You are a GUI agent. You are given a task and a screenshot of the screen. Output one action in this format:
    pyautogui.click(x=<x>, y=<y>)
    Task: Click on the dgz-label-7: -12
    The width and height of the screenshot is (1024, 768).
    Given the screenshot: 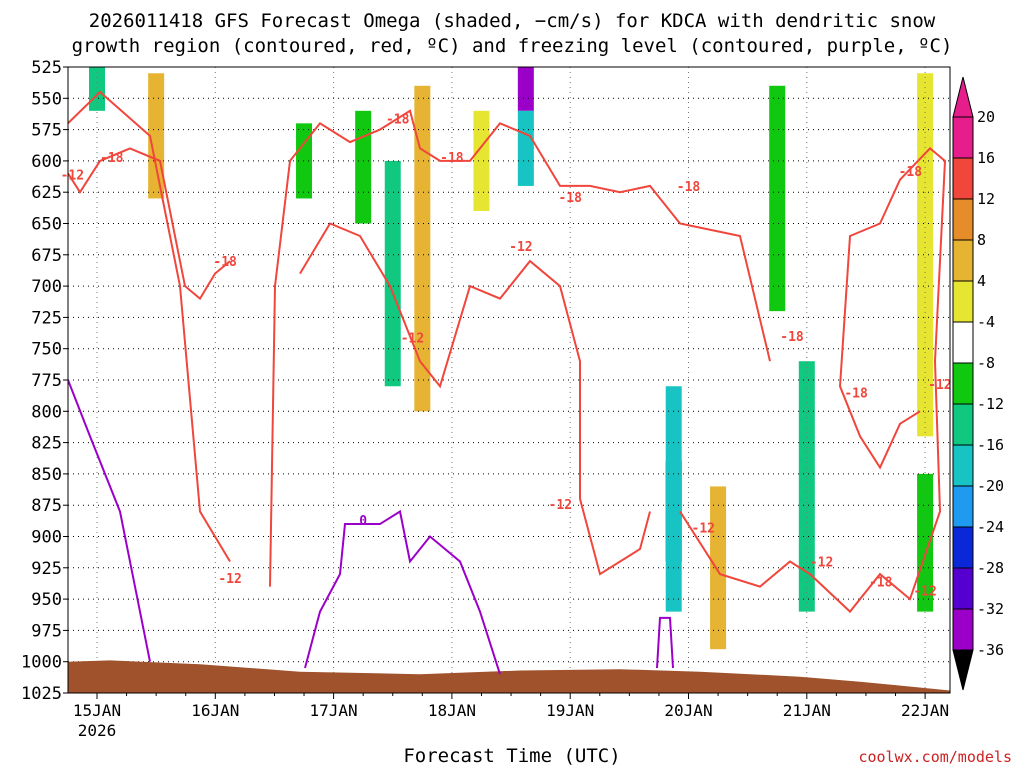 What is the action you would take?
    pyautogui.click(x=520, y=247)
    